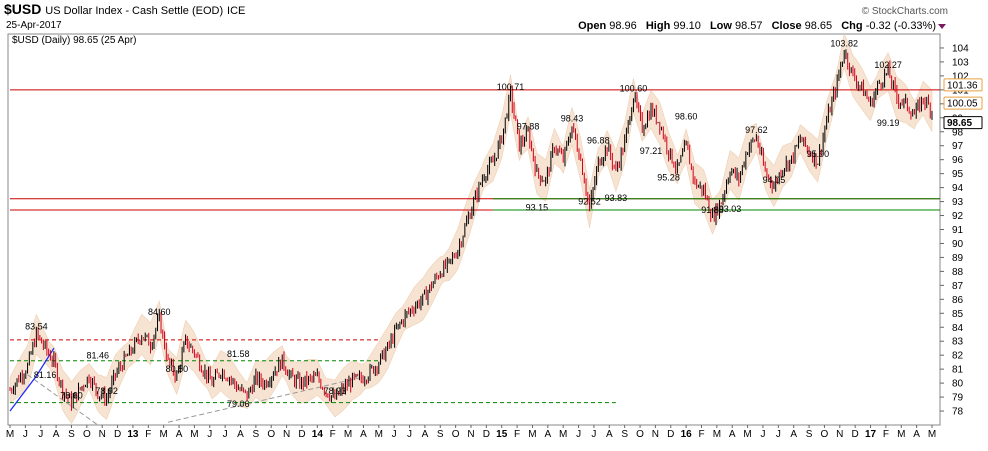  What do you see at coordinates (958, 174) in the screenshot?
I see `y-tick-label: 95` at bounding box center [958, 174].